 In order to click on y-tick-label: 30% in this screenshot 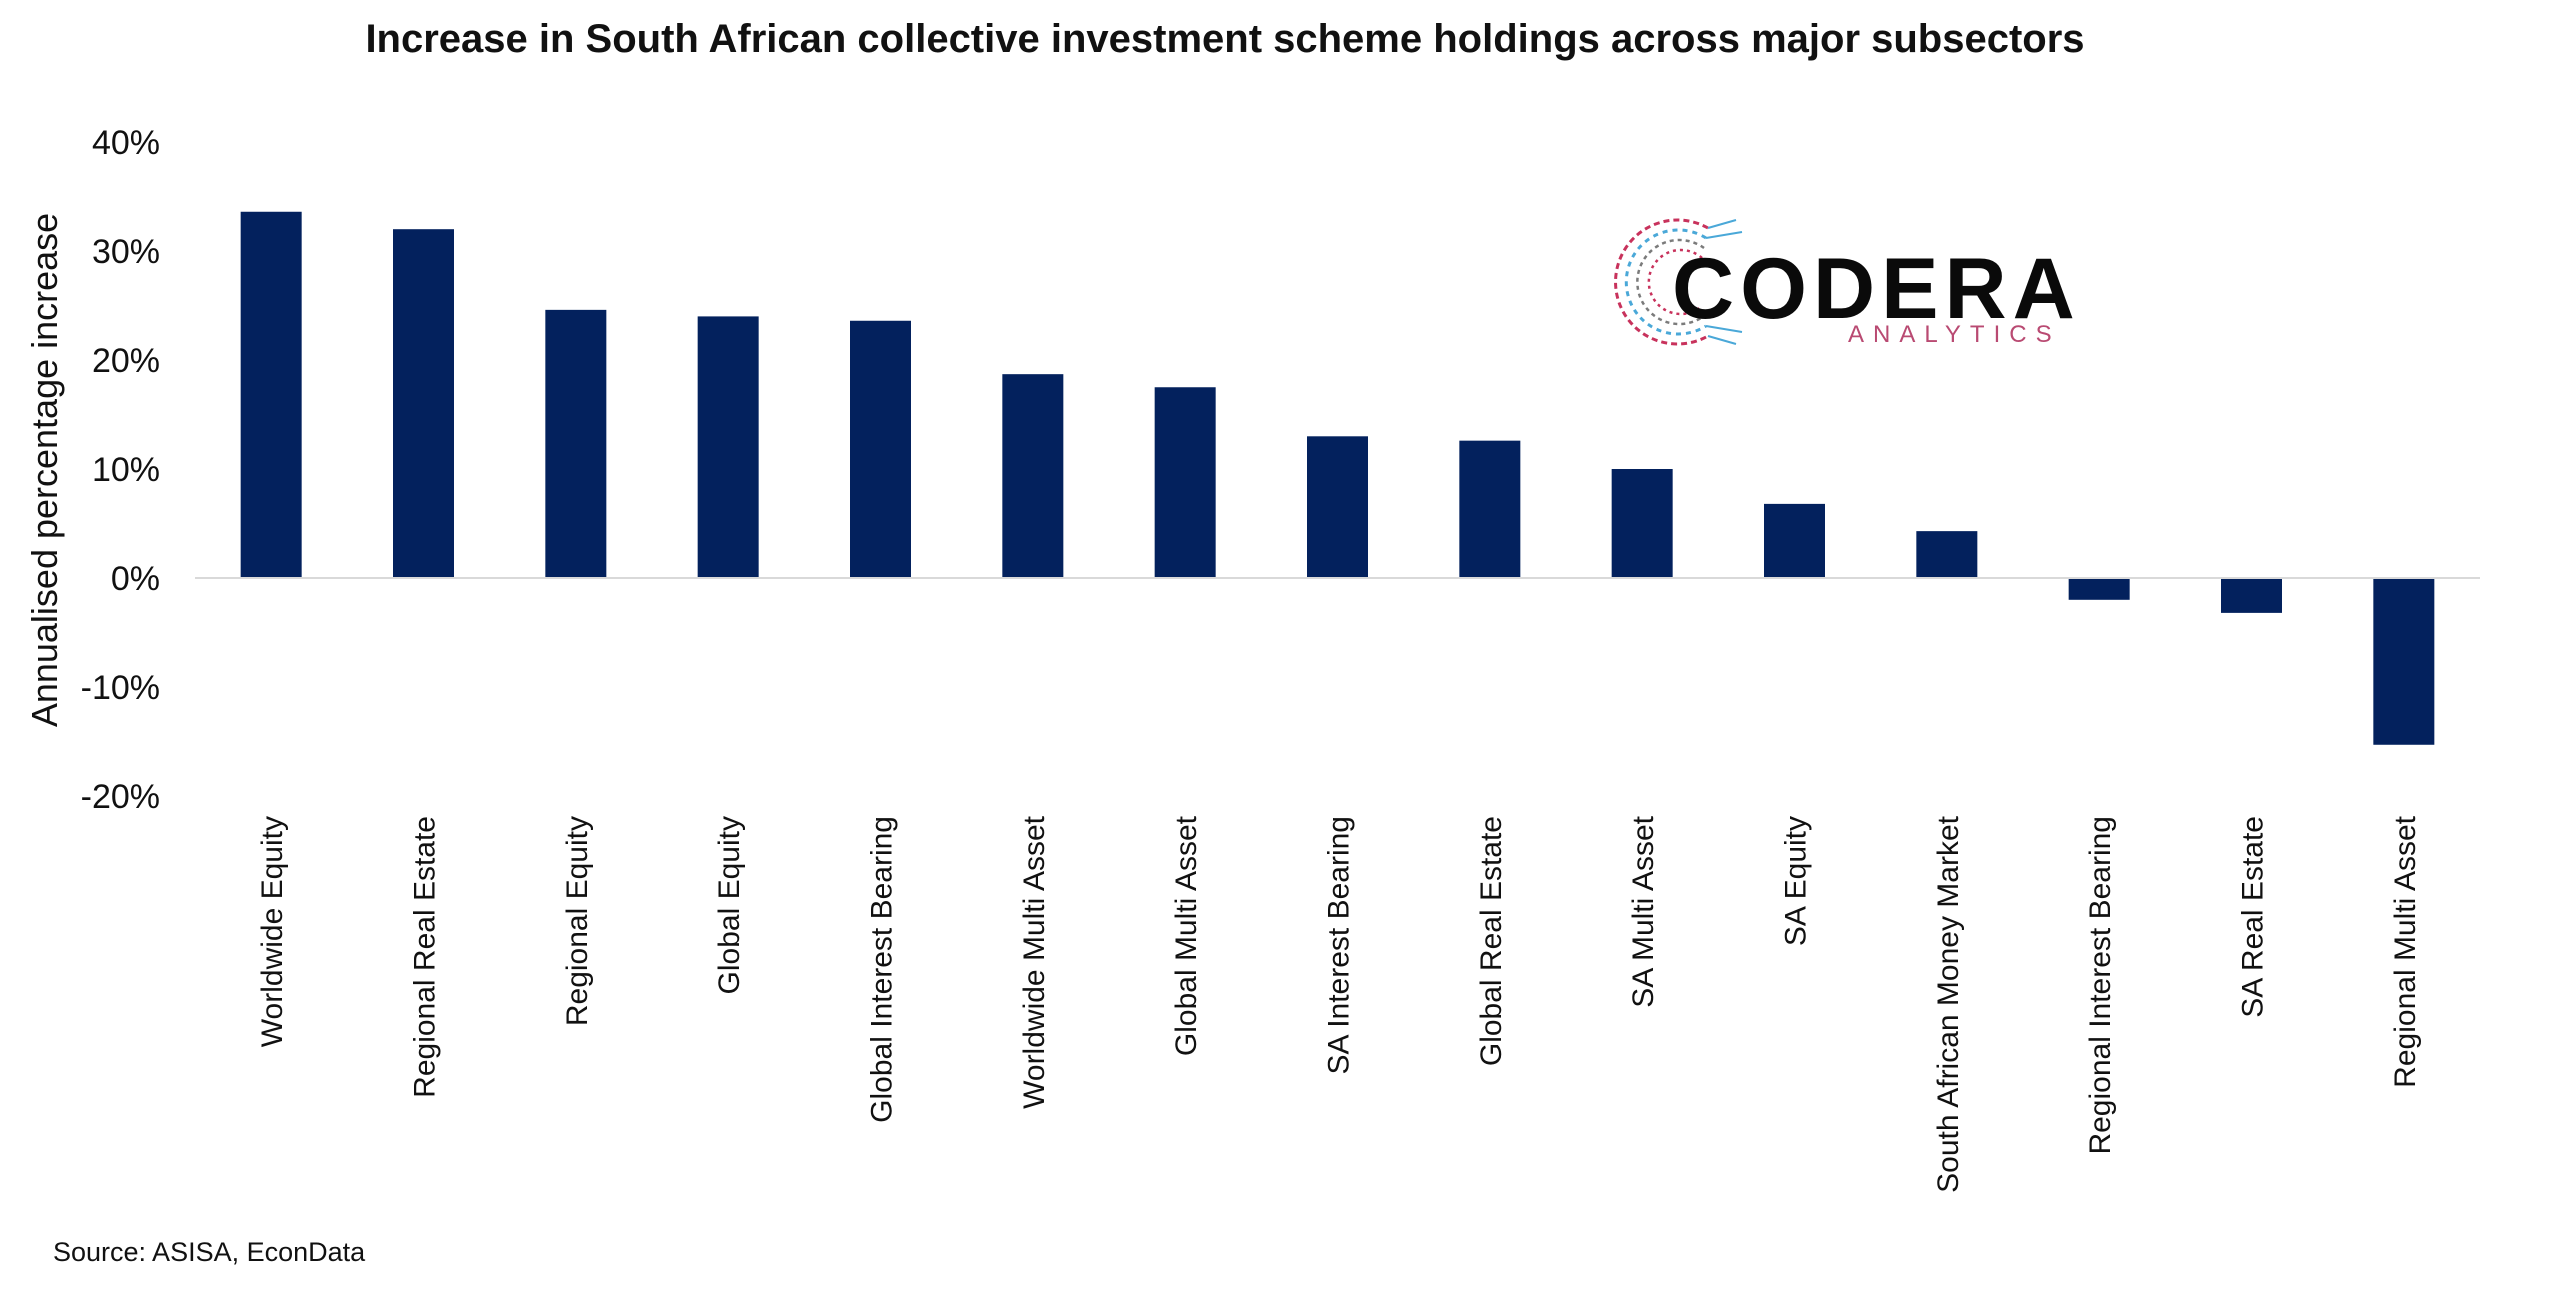, I will do `click(126, 252)`.